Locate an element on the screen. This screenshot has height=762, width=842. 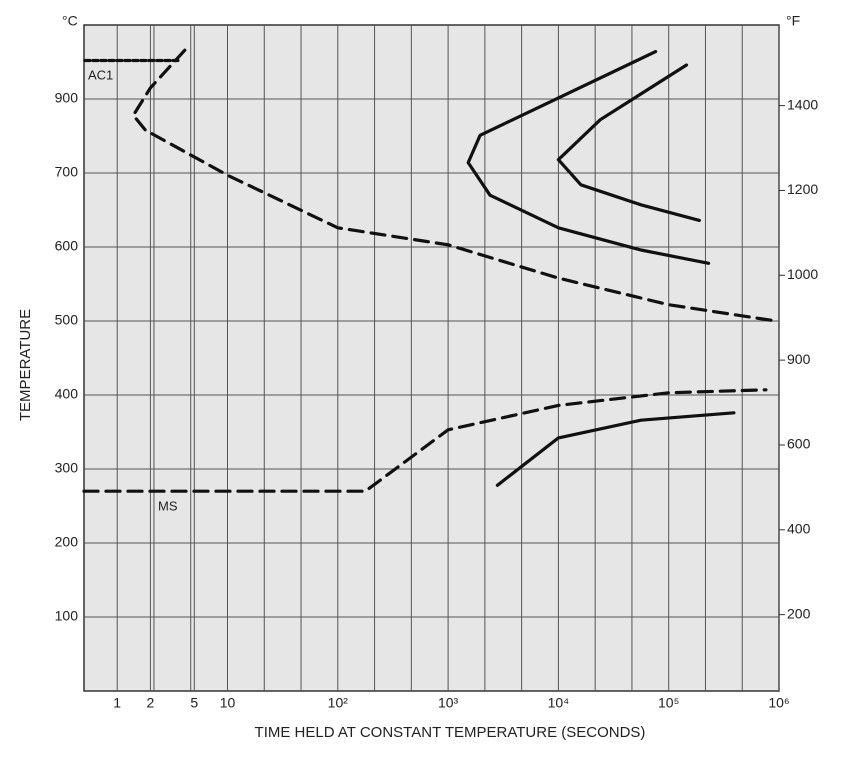
y2-tick-label: 1200 is located at coordinates (802, 189).